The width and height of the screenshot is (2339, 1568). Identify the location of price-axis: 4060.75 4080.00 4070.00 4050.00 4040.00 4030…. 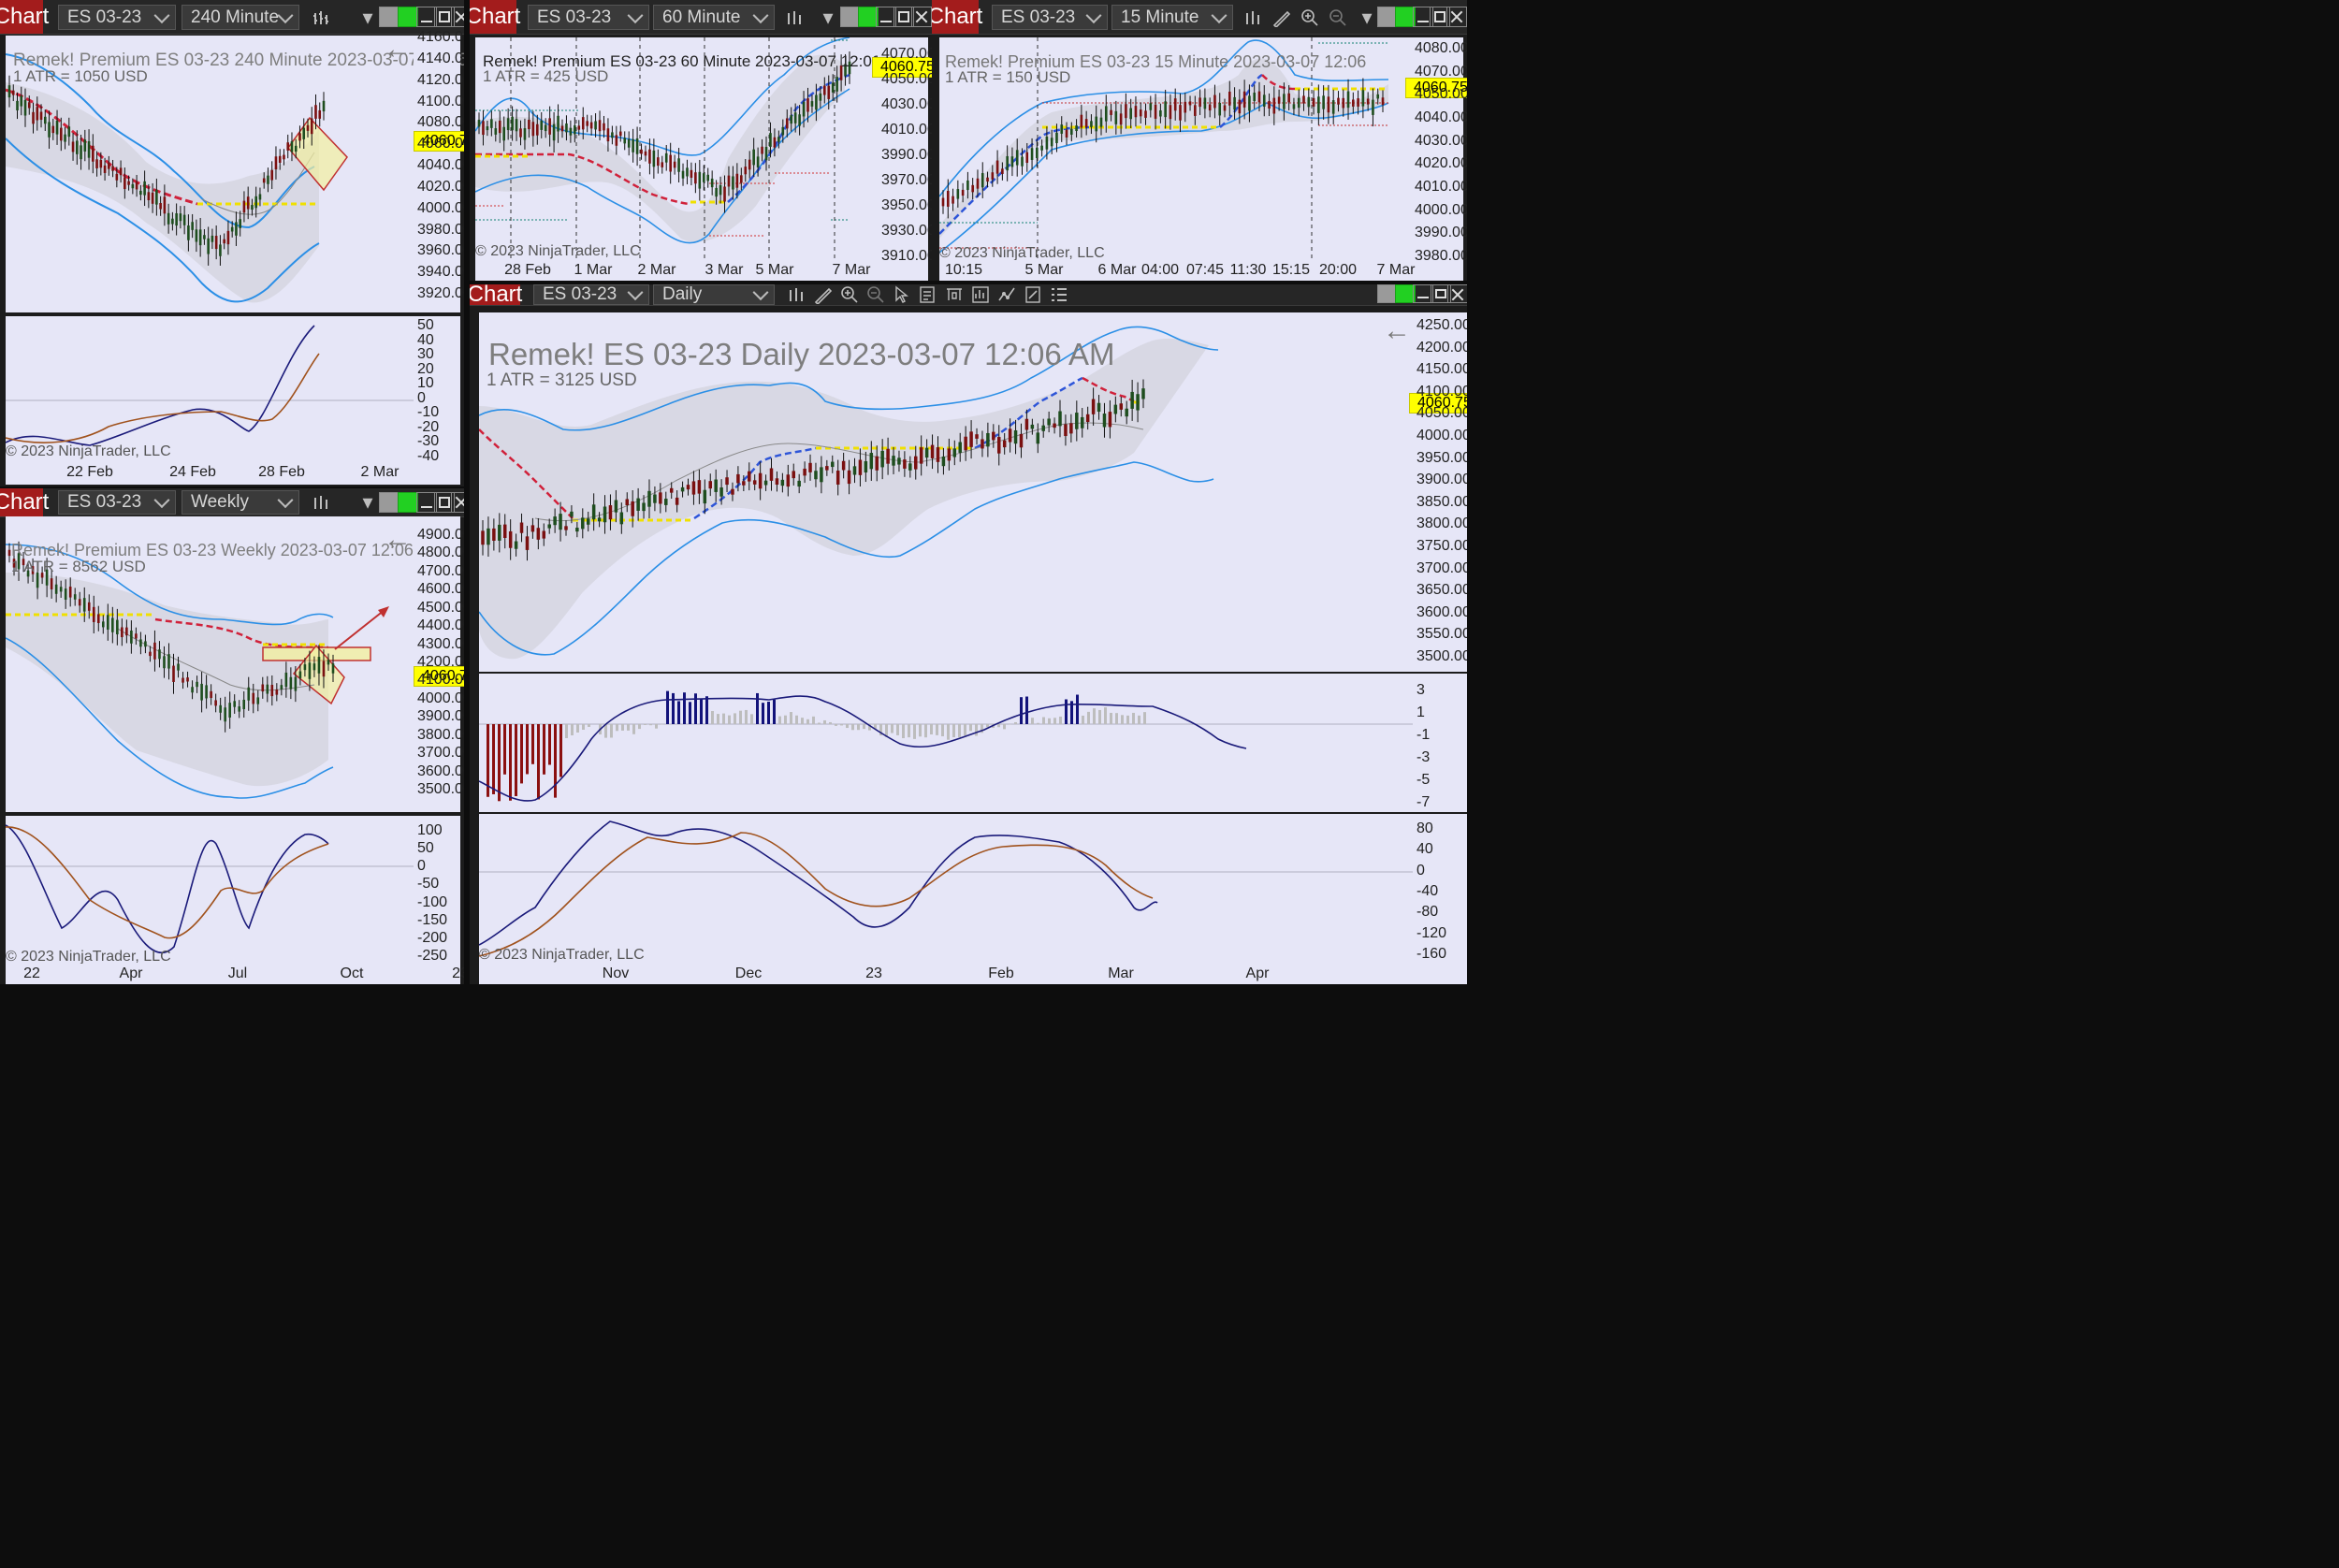
(1436, 151).